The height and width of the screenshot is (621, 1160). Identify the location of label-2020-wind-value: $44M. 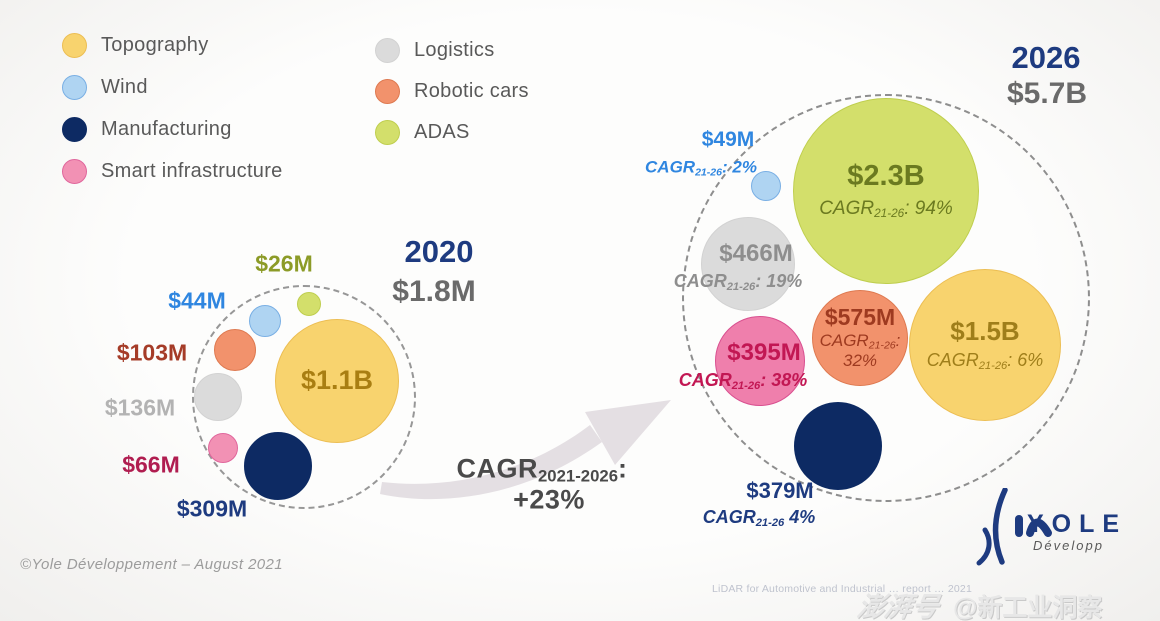
(197, 300).